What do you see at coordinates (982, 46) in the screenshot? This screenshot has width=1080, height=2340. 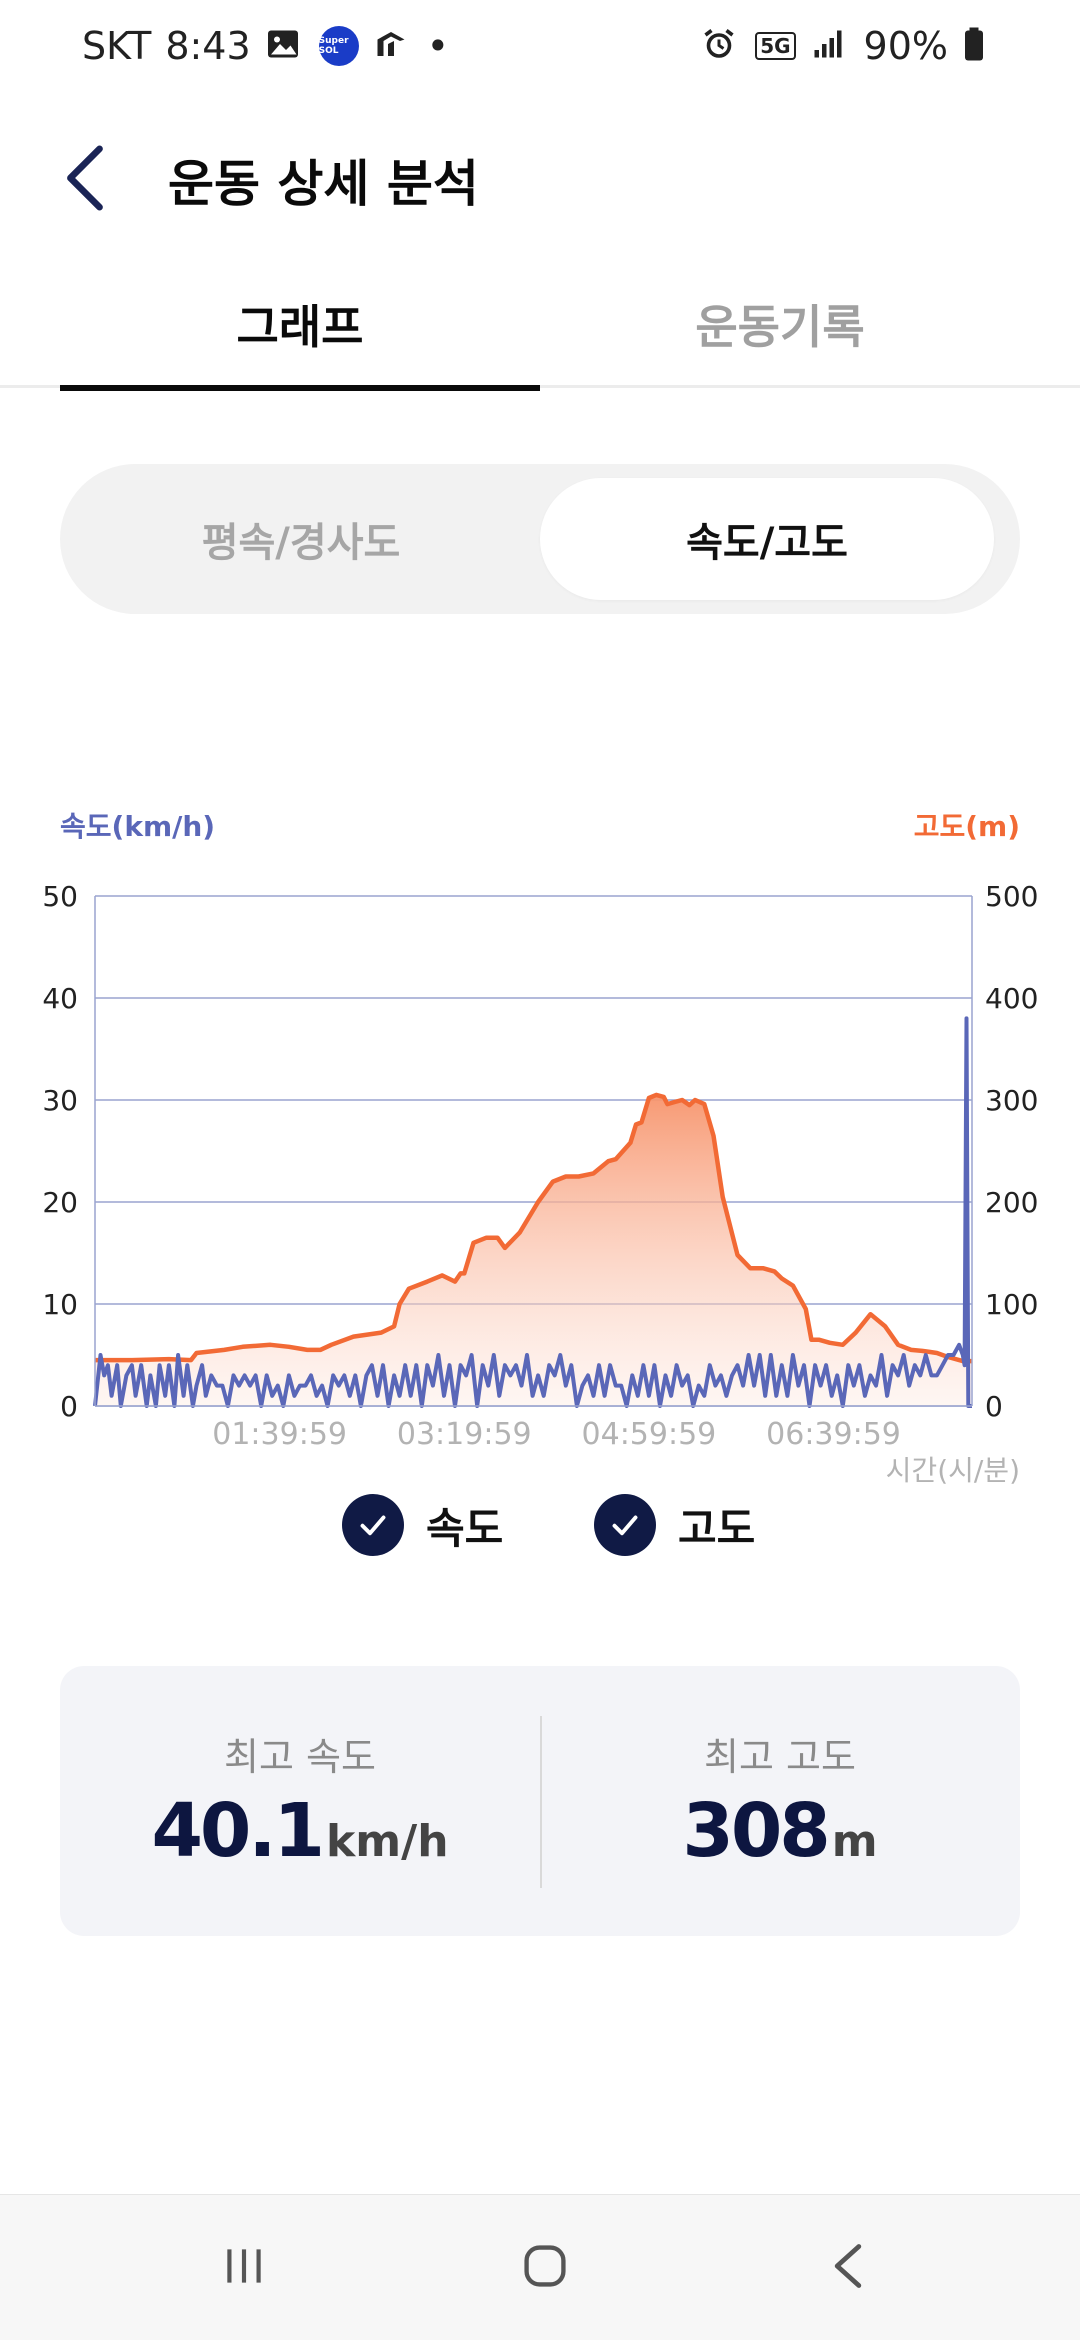 I see `battery-icon` at bounding box center [982, 46].